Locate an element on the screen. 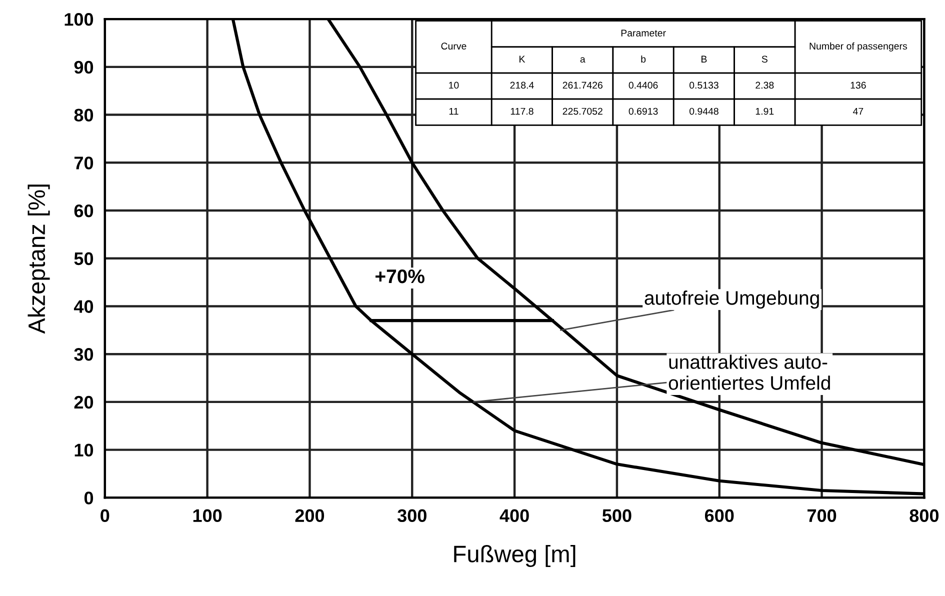 Image resolution: width=945 pixels, height=596 pixels. x-tick-label: 400 is located at coordinates (514, 515).